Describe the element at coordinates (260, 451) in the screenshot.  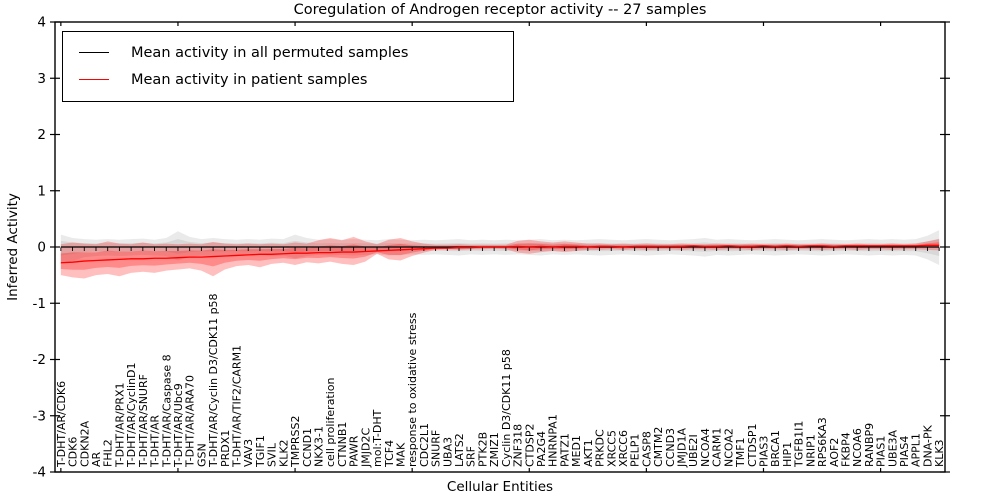
I see `x-tick-label: TGIF1` at that location.